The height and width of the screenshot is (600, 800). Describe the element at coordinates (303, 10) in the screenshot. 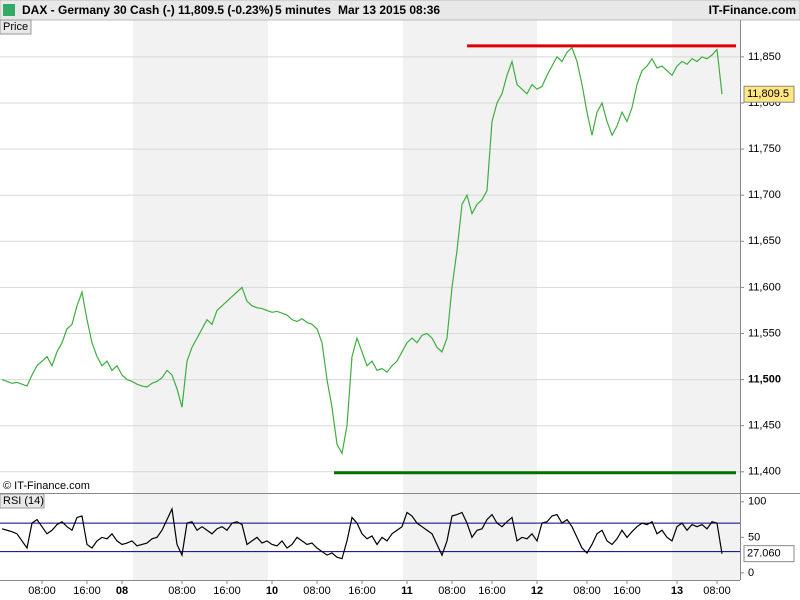

I see `interval: 5 minutes` at that location.